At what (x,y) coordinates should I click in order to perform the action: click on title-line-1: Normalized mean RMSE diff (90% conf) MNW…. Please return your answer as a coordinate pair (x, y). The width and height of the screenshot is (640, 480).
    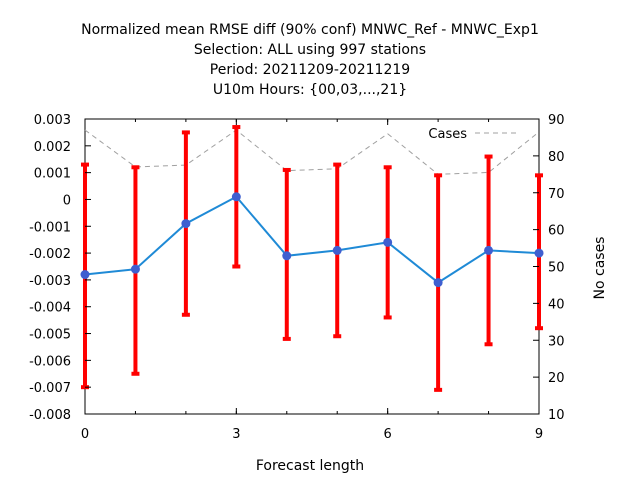
    Looking at the image, I should click on (310, 30).